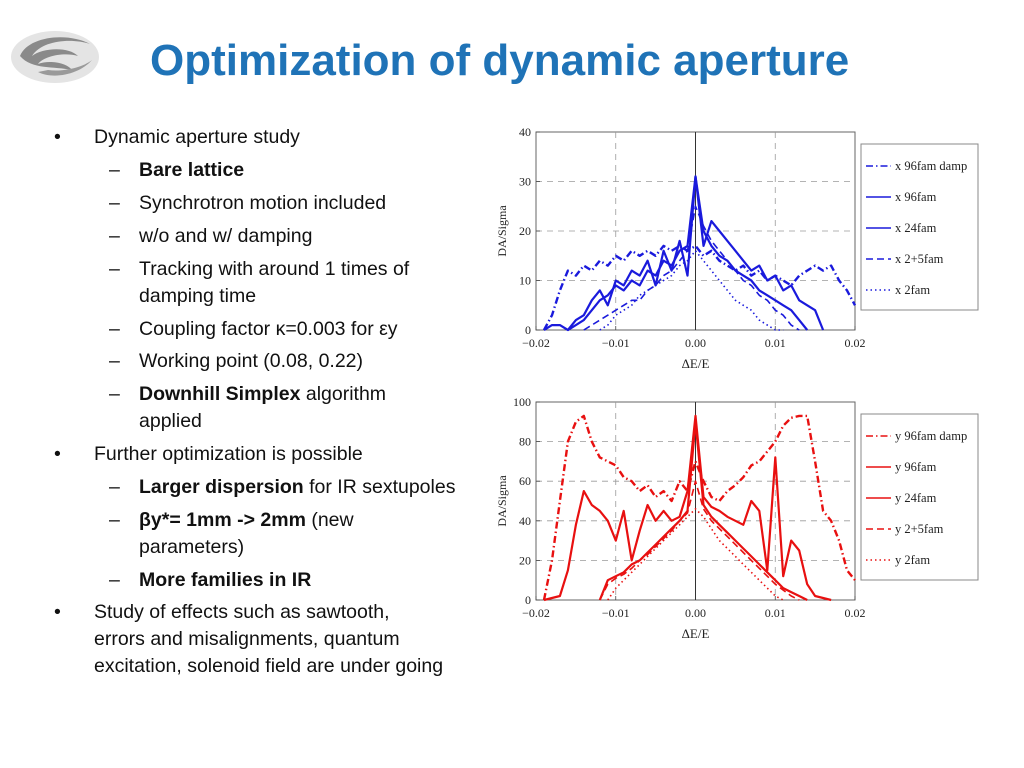  What do you see at coordinates (919, 529) in the screenshot?
I see `legend-label: y 2+5fam` at bounding box center [919, 529].